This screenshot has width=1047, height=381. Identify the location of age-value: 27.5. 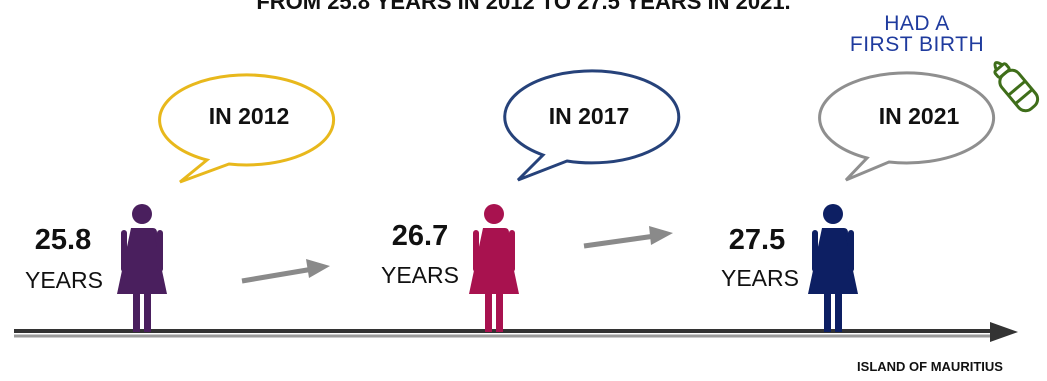
(757, 240).